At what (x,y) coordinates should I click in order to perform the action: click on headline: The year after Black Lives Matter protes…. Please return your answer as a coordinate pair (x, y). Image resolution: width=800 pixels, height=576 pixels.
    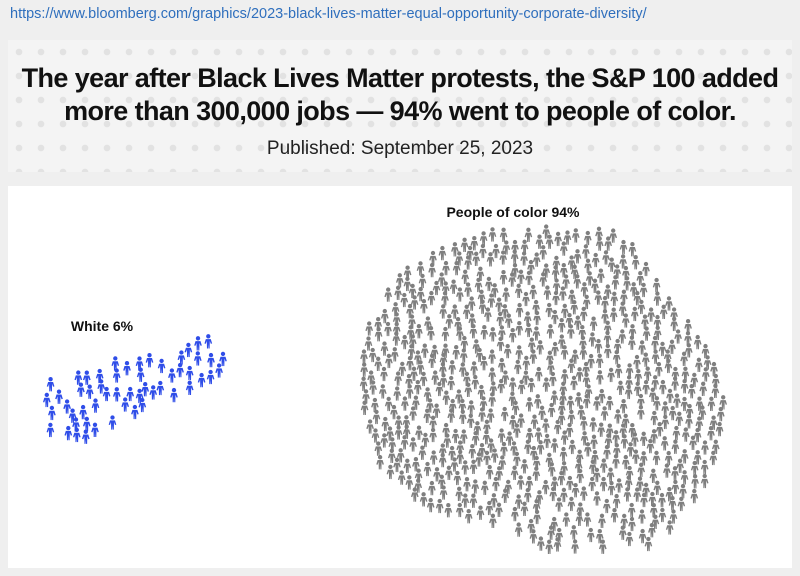
    Looking at the image, I should click on (400, 84).